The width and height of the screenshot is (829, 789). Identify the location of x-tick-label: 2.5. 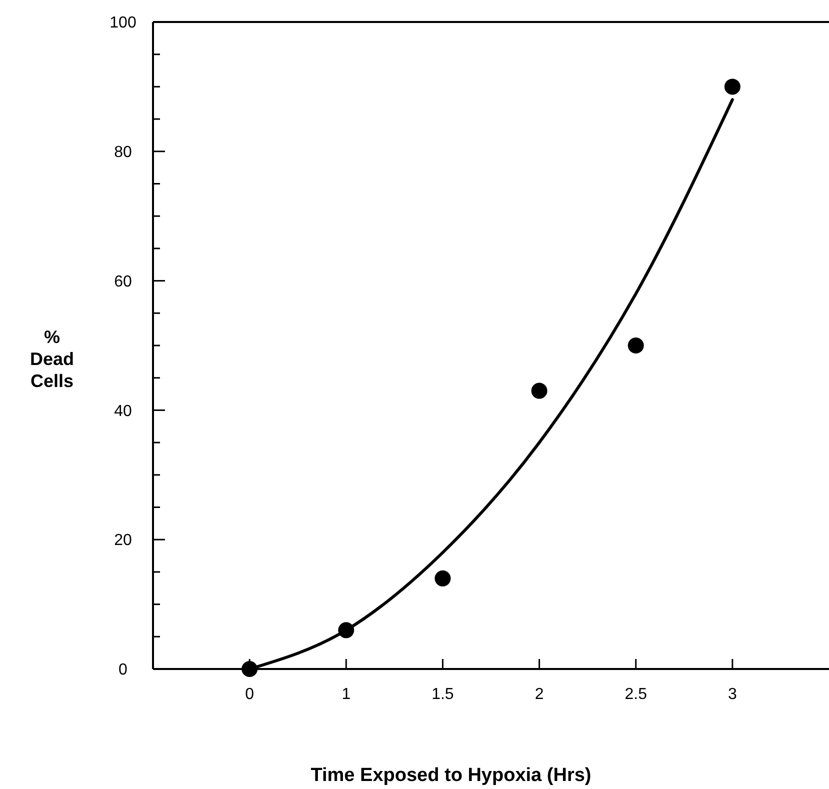
(636, 694).